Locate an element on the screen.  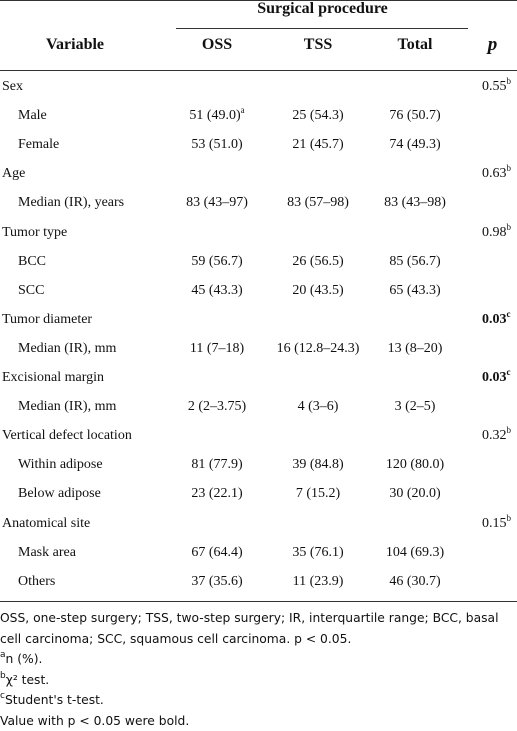
tss-cell-text: 16 (12.8–24.3) is located at coordinates (318, 348).